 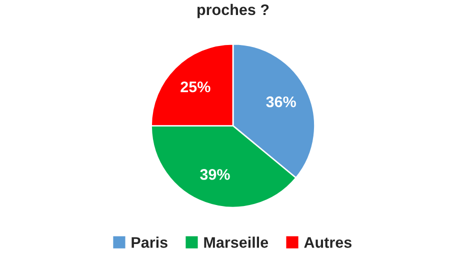 I want to click on data-label: 36%, so click(x=281, y=102).